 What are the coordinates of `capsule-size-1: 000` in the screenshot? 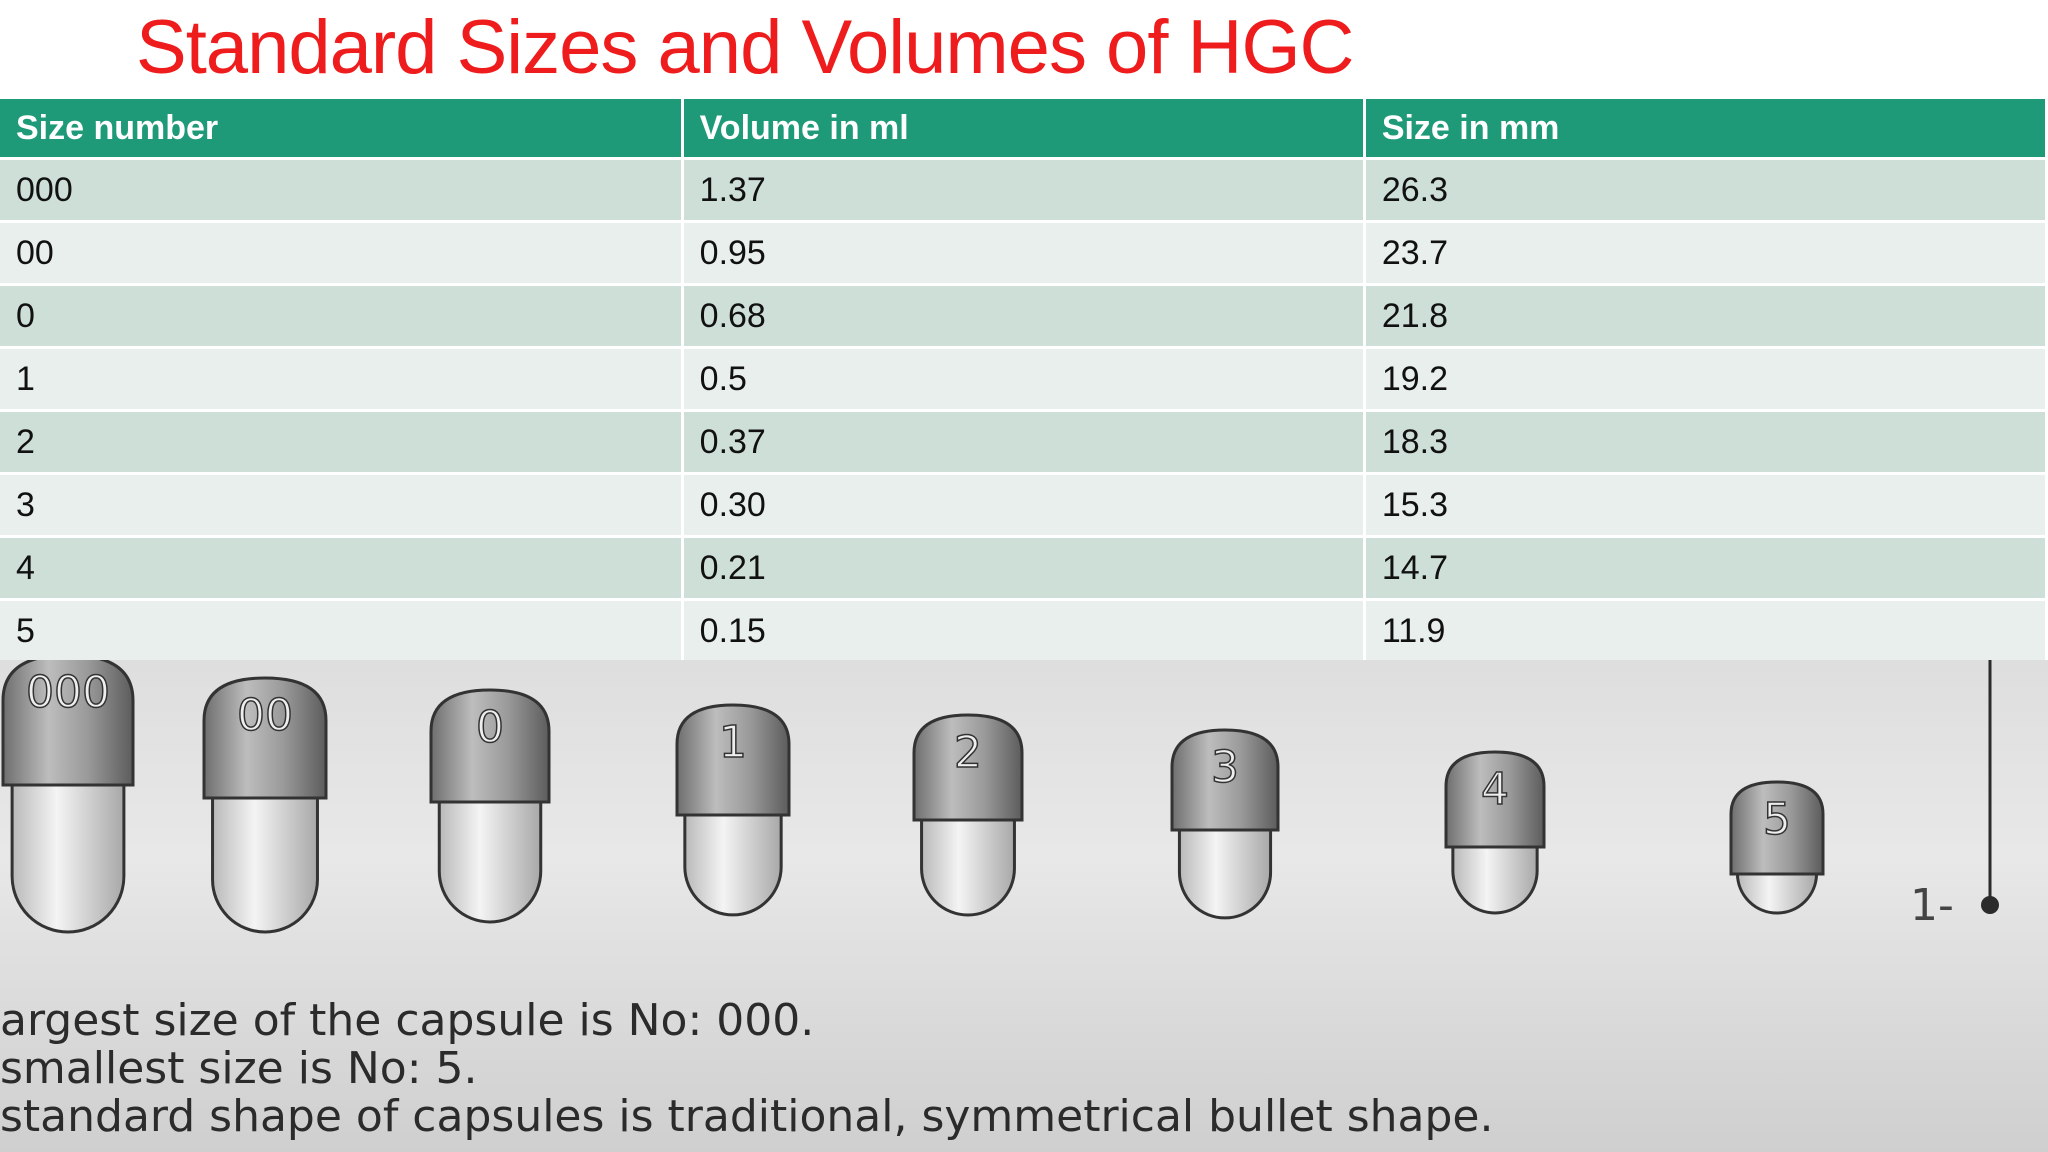 It's located at (68, 797).